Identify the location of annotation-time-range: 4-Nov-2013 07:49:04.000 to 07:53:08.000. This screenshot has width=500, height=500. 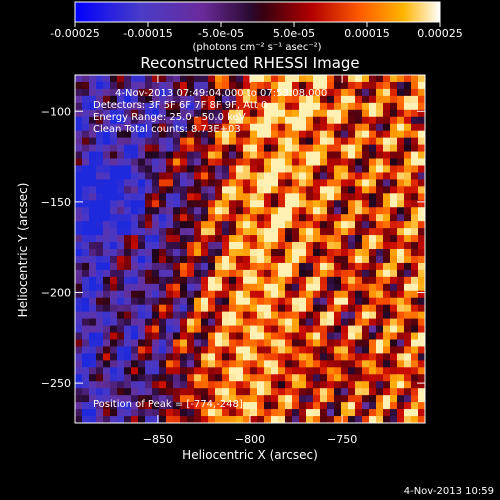
(221, 93).